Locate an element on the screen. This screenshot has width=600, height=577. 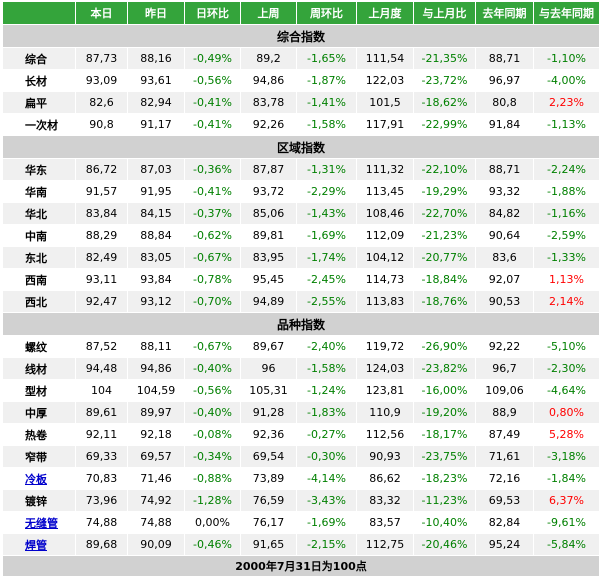
row-name-cell: 无缝管 is located at coordinates (39, 522).